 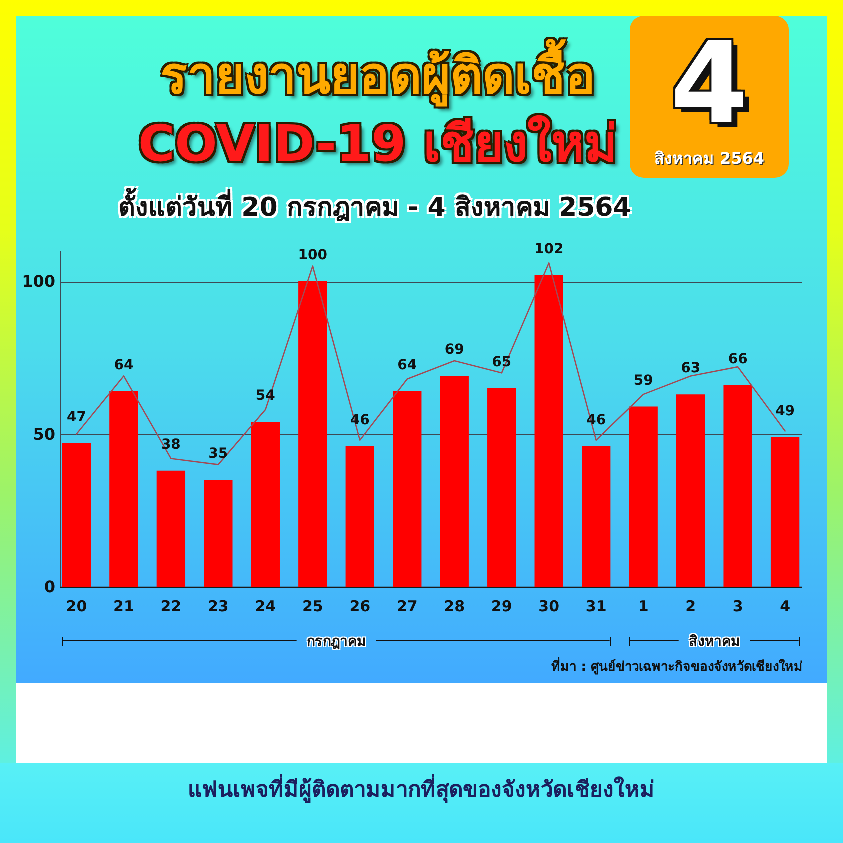 What do you see at coordinates (738, 607) in the screenshot?
I see `x-tick-label: 3` at bounding box center [738, 607].